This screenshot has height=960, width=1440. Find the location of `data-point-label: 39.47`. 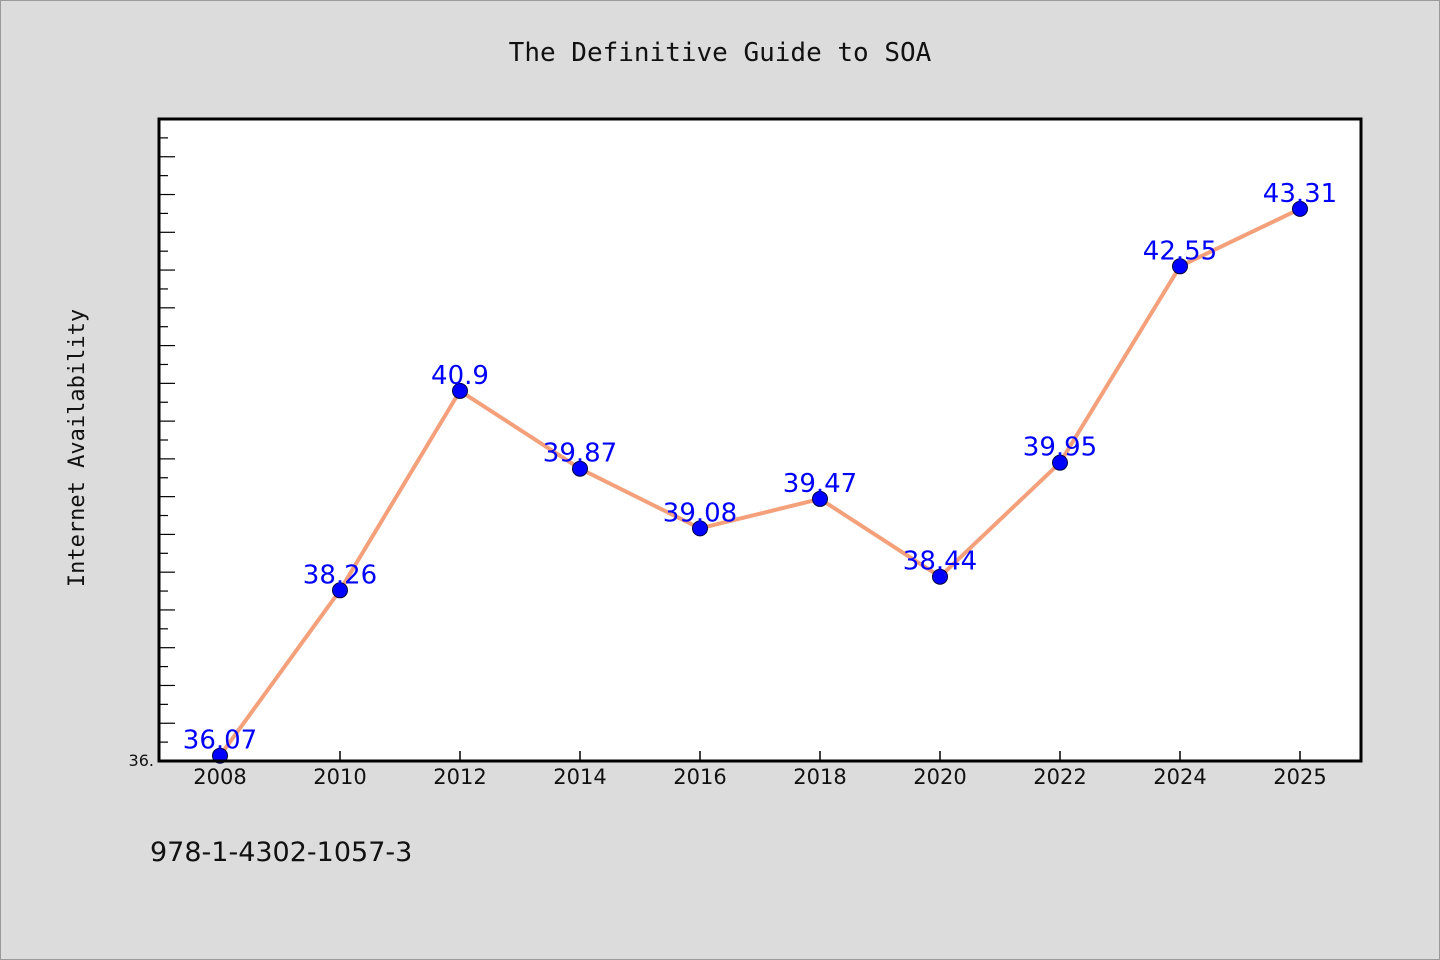

data-point-label: 39.47 is located at coordinates (820, 484).